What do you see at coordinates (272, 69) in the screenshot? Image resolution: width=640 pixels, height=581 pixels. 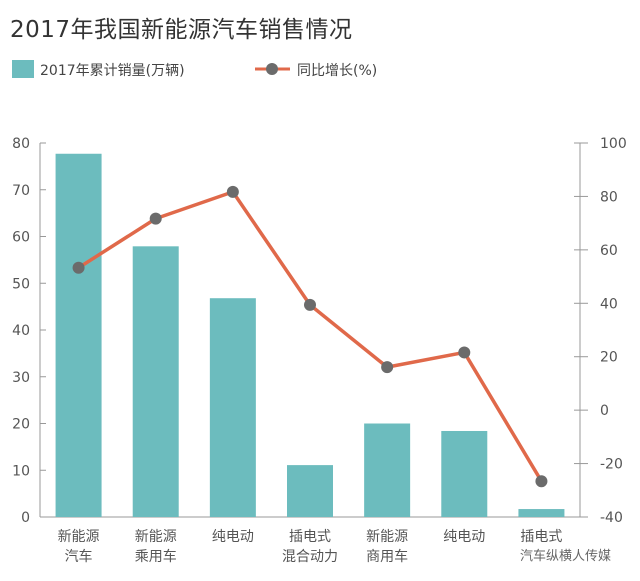 I see `legend-line-marker` at bounding box center [272, 69].